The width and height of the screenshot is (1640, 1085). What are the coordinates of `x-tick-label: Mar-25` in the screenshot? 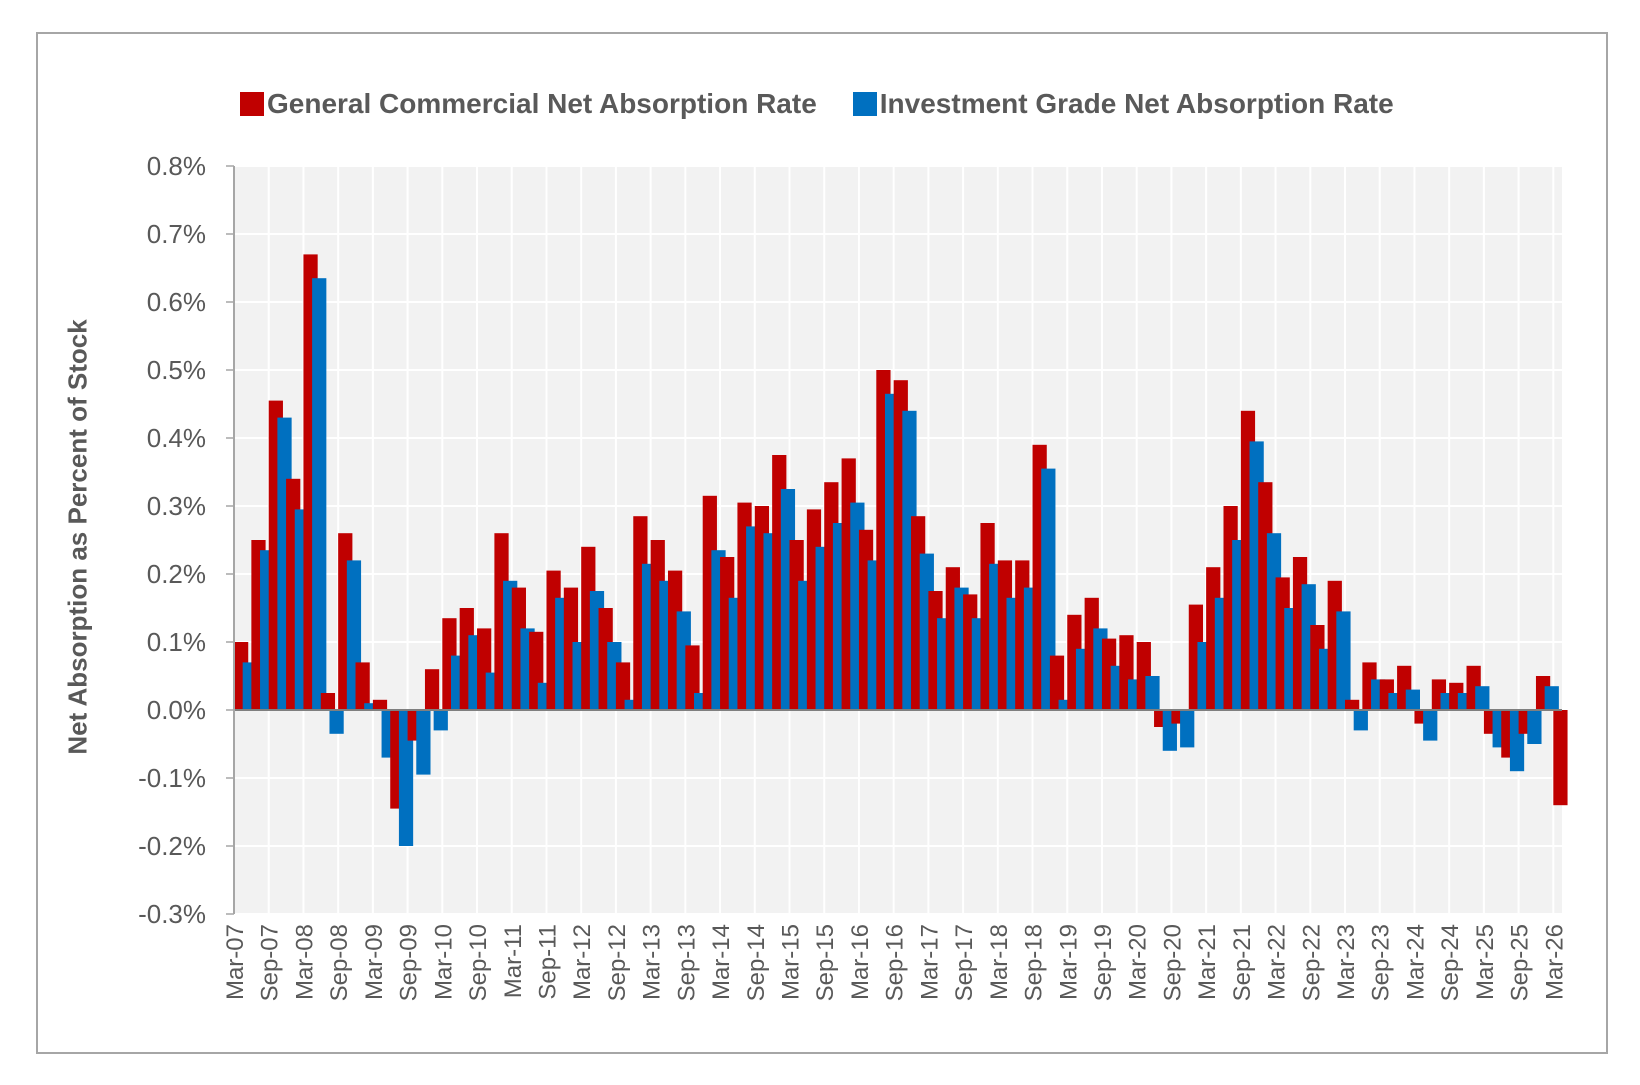 It's located at (1485, 962).